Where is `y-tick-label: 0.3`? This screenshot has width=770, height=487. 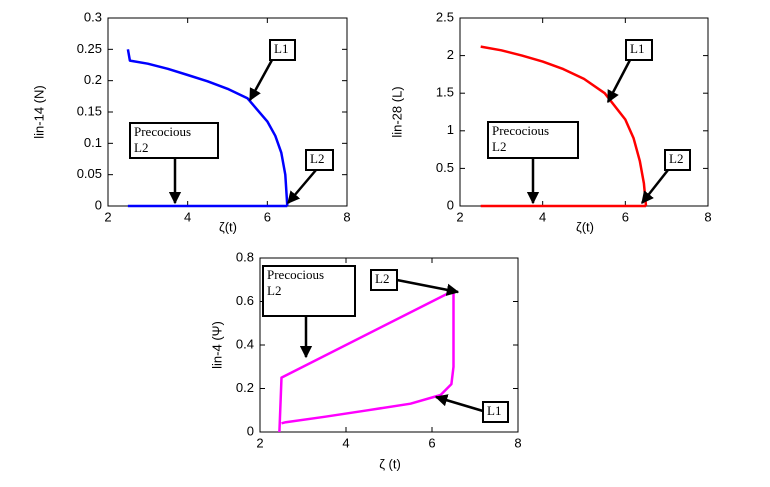 y-tick-label: 0.3 is located at coordinates (93, 16).